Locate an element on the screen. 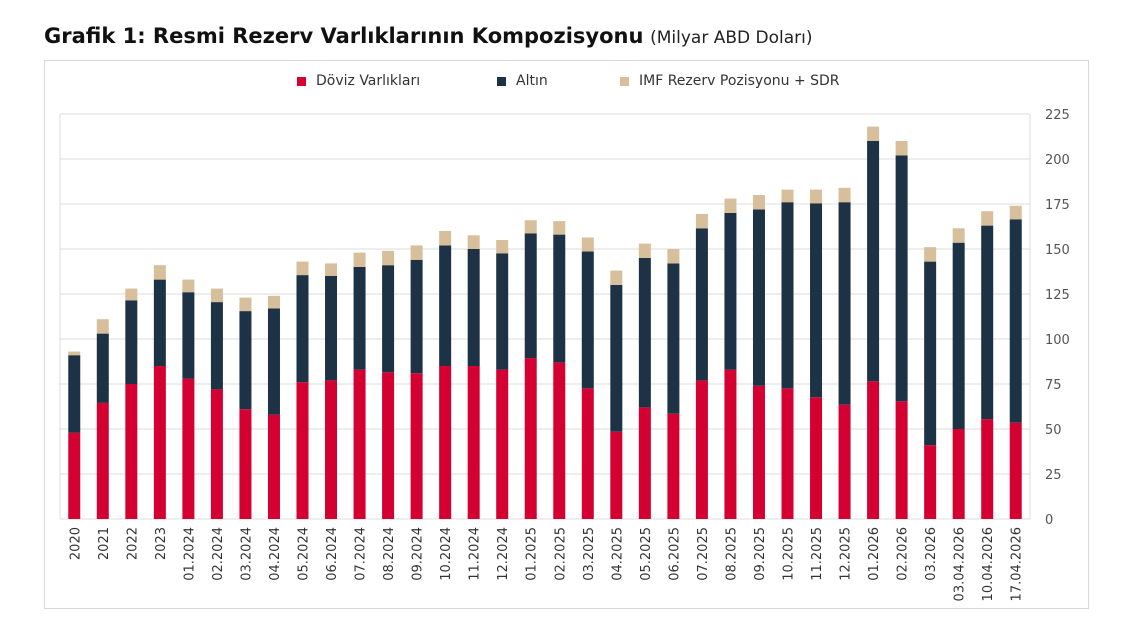 This screenshot has height=642, width=1131. bar-altin-03.2026 is located at coordinates (930, 353).